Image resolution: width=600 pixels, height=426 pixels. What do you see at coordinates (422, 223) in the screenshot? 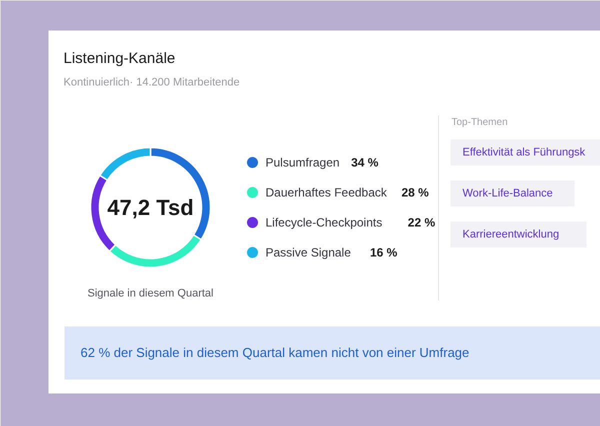
I see `data-label: 22 %` at bounding box center [422, 223].